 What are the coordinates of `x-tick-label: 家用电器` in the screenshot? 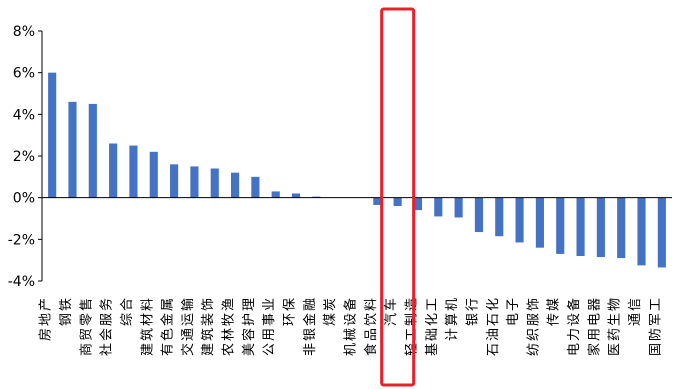 It's located at (594, 326).